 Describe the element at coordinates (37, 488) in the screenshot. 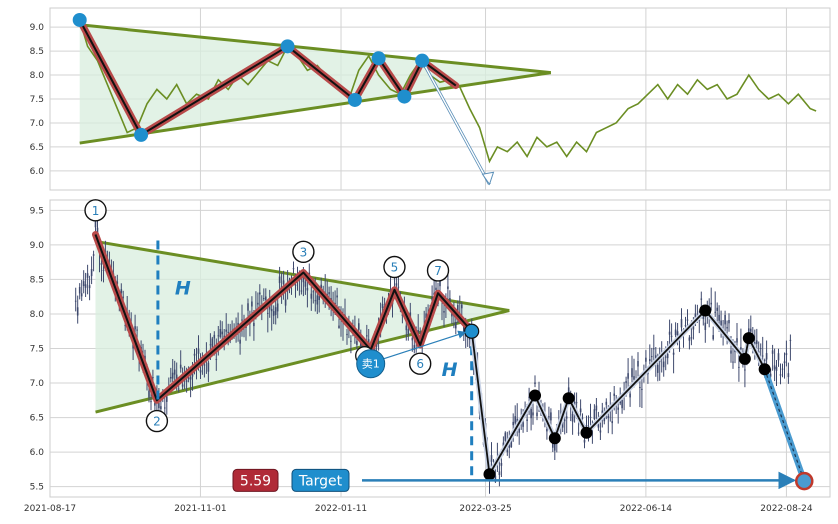

I see `y-tick-label: 5.5` at that location.